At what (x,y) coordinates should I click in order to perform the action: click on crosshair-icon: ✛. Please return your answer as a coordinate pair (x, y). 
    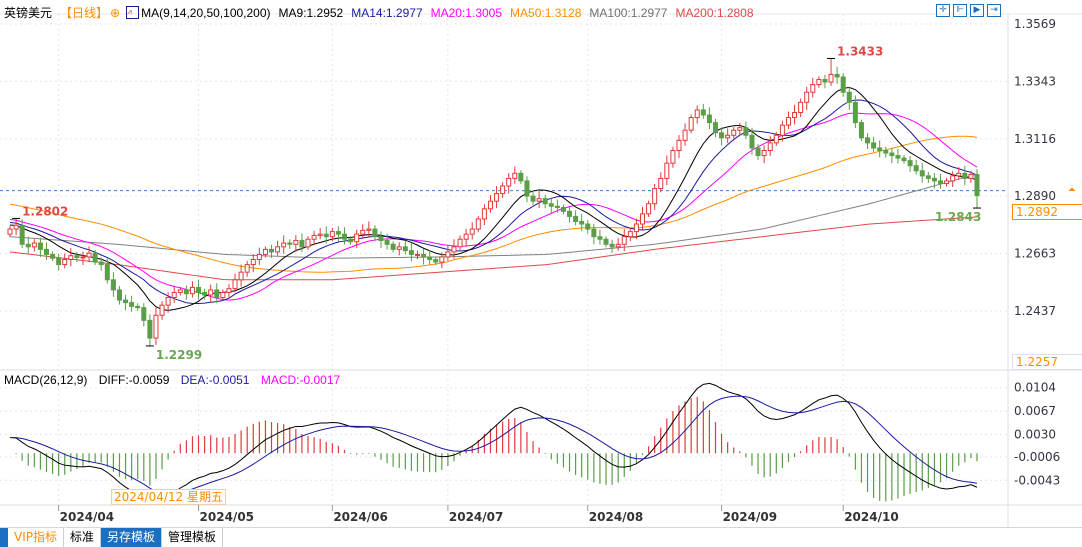
    Looking at the image, I should click on (943, 10).